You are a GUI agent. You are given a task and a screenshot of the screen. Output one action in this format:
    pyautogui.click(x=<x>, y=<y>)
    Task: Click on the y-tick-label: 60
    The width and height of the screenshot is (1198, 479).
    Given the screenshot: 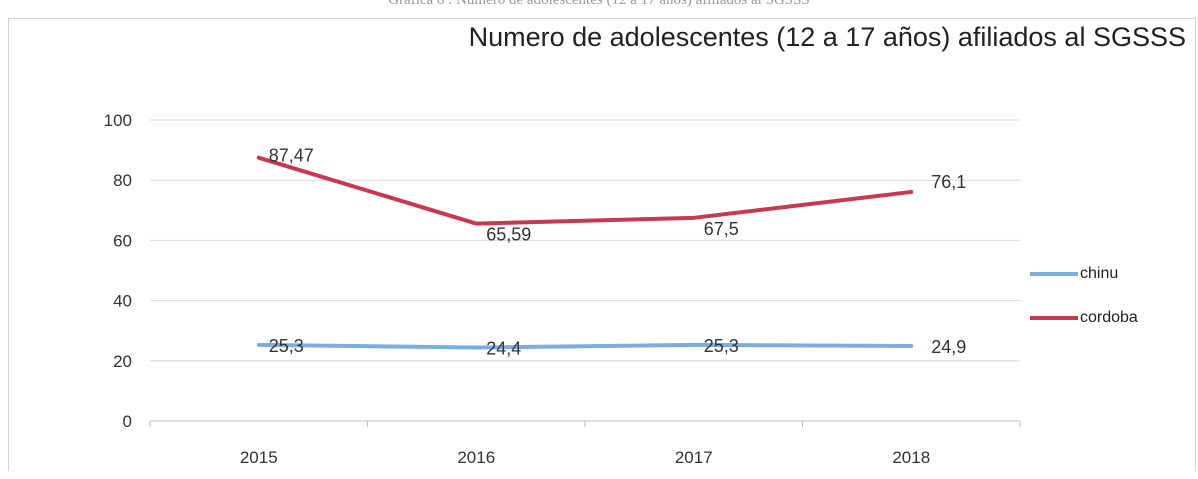 What is the action you would take?
    pyautogui.click(x=122, y=240)
    